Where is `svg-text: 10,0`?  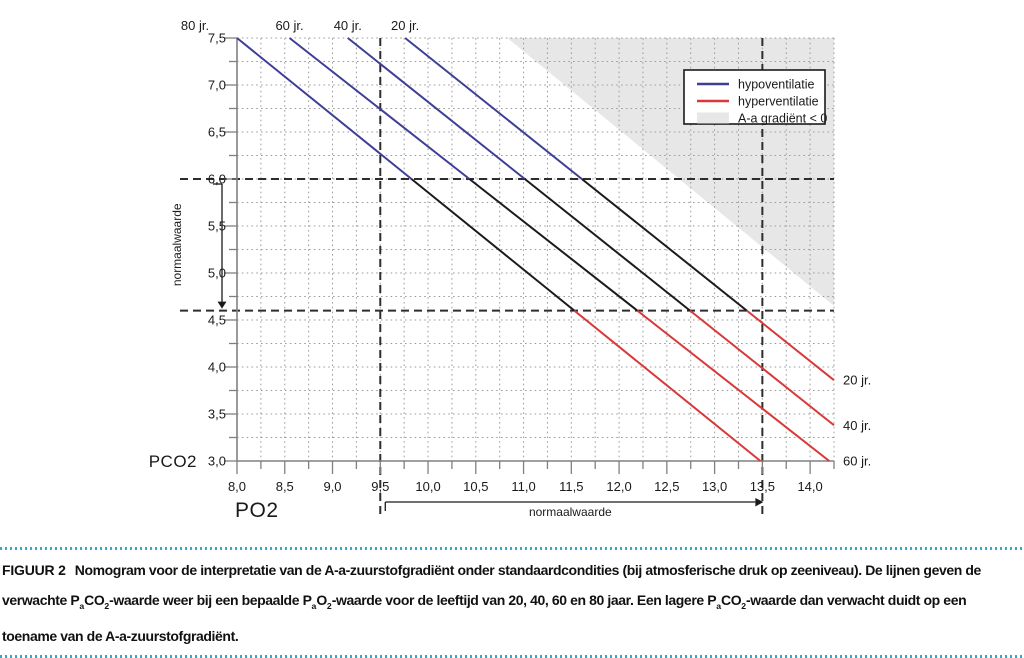
svg-text: 10,0 is located at coordinates (427, 486).